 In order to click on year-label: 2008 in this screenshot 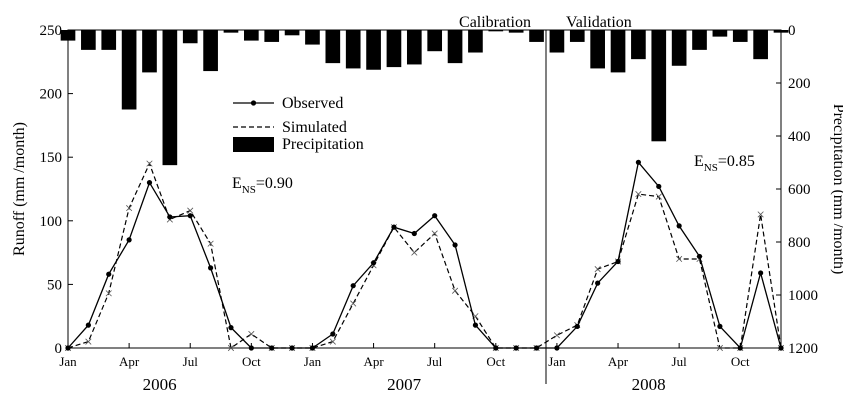, I will do `click(649, 384)`.